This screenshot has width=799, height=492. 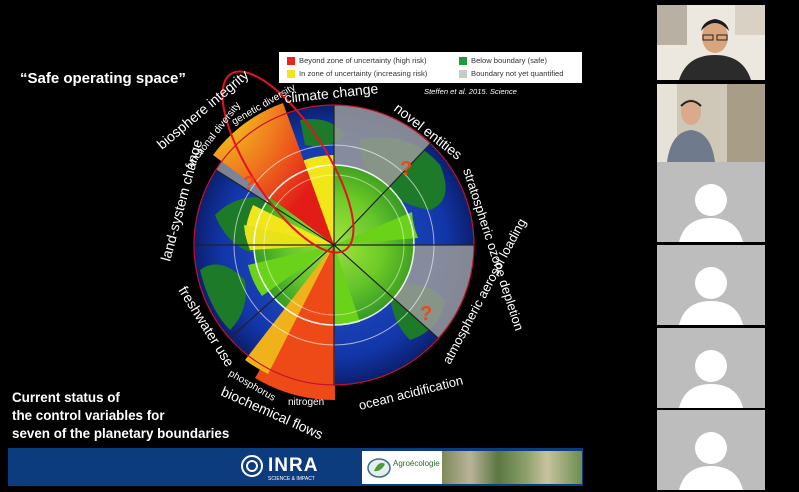 I want to click on agroecologie-name: Agroécologie, so click(x=416, y=463).